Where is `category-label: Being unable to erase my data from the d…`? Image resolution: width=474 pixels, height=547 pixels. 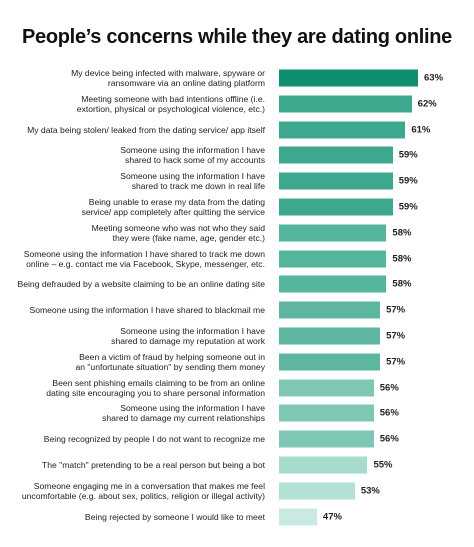 category-label: Being unable to erase my data from the d… is located at coordinates (173, 207).